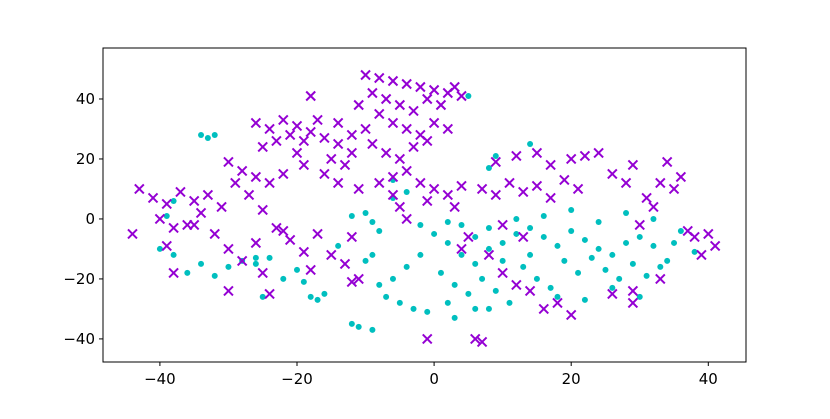 This screenshot has width=830, height=419. Describe the element at coordinates (571, 379) in the screenshot. I see `x-tick-label: 20` at that location.